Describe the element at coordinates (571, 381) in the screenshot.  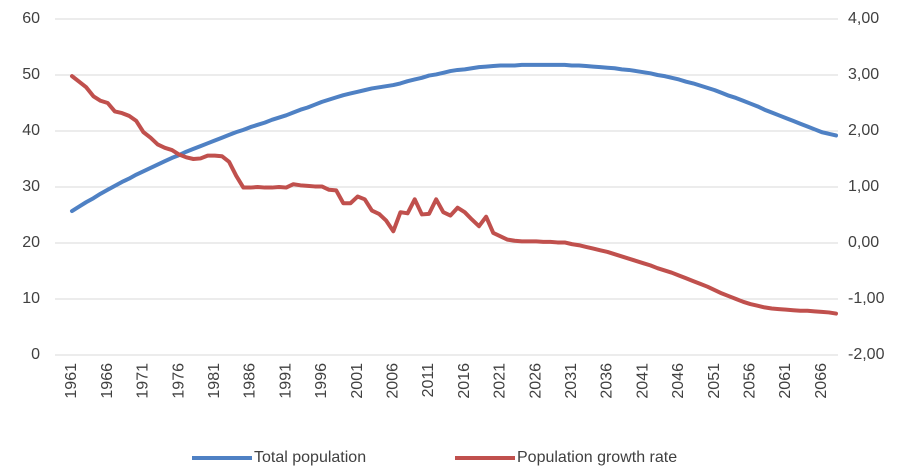
I see `x-tick-label: 2031` at that location.